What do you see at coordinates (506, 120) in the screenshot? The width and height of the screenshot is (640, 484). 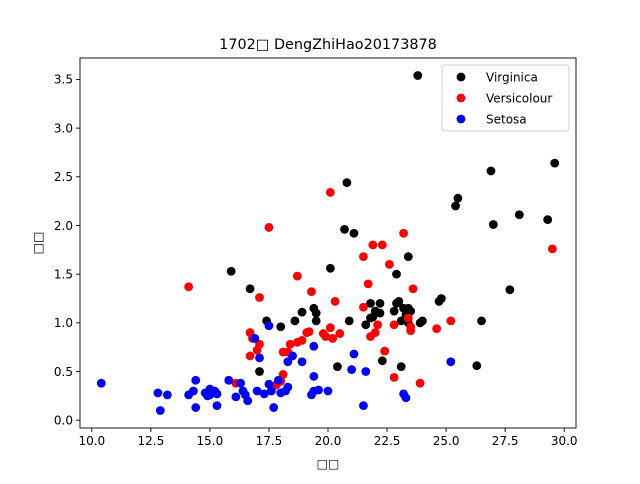 I see `legend-label-setosa: Setosa` at bounding box center [506, 120].